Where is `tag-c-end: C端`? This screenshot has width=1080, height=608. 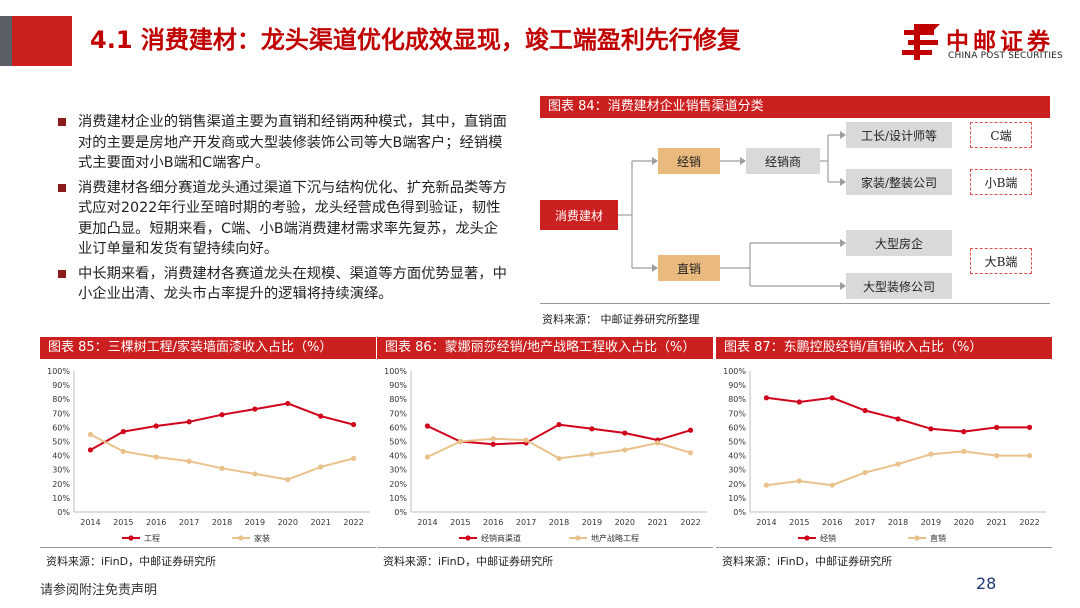 tag-c-end: C端 is located at coordinates (1001, 135).